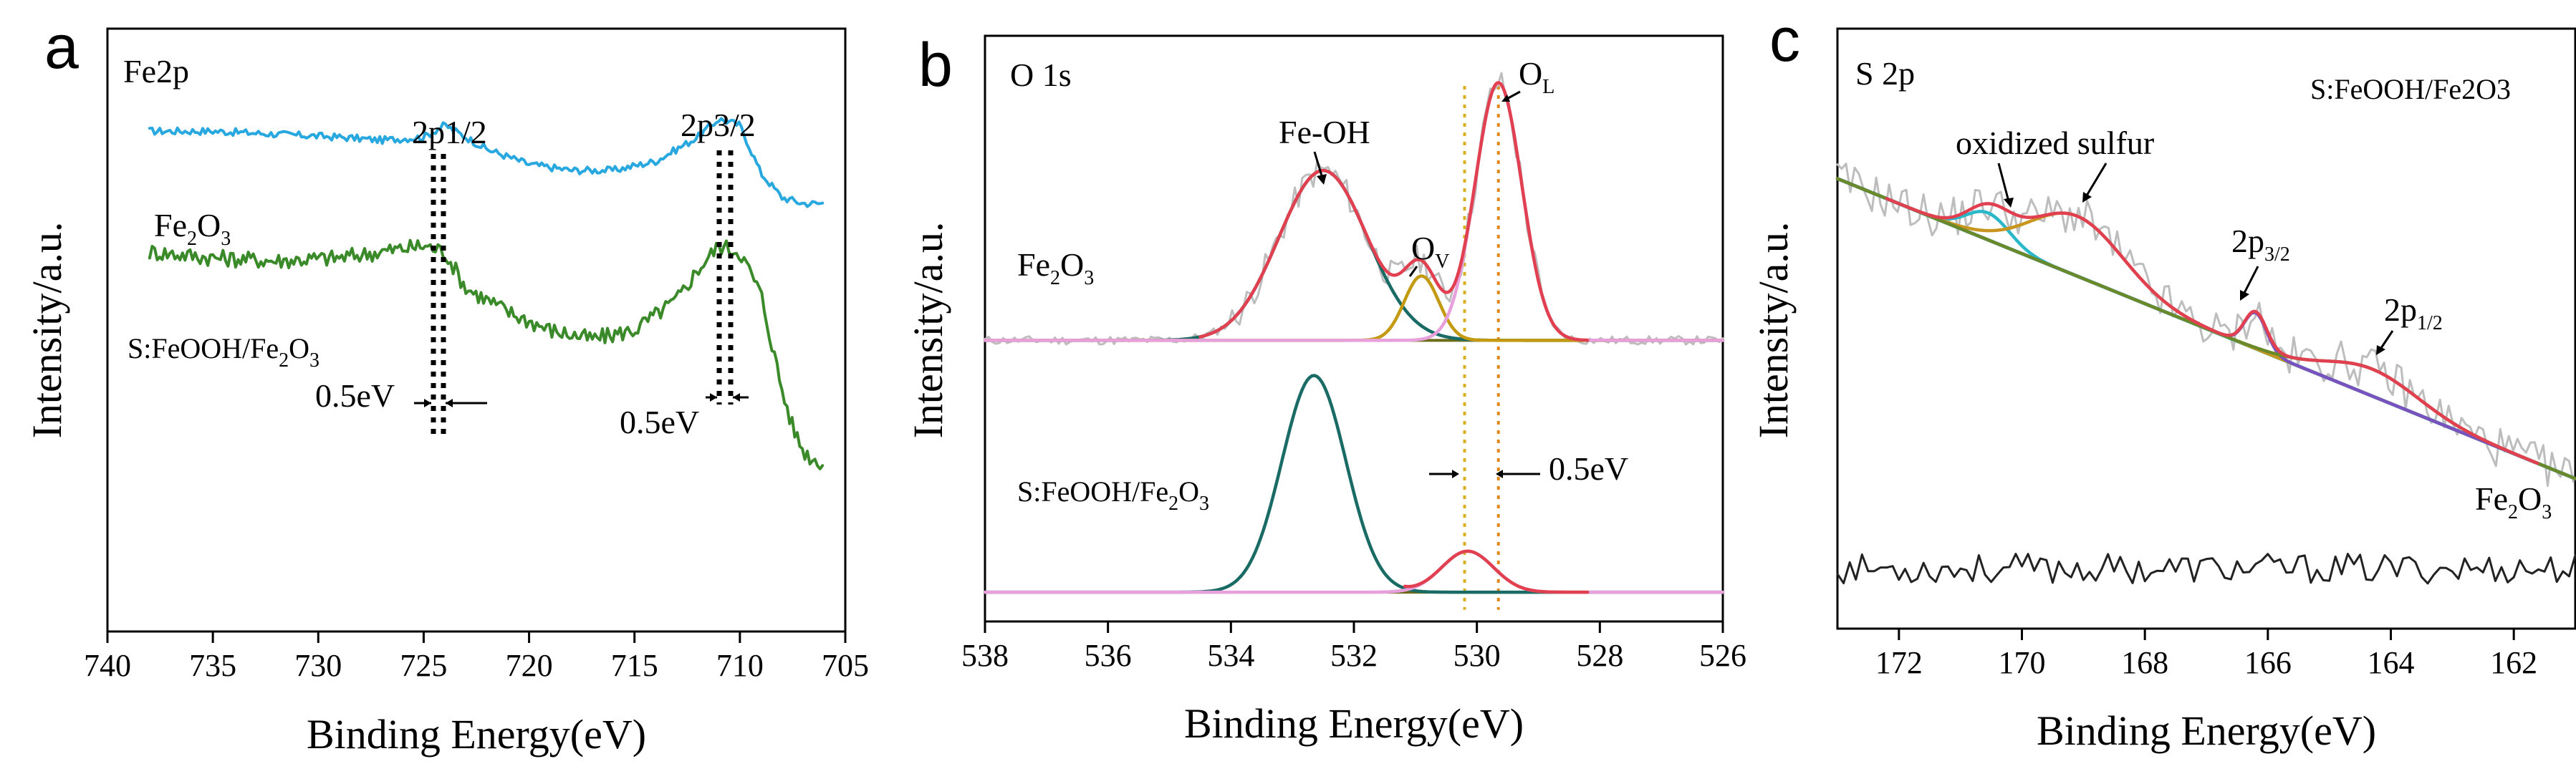 This screenshot has height=784, width=2576. Describe the element at coordinates (1785, 40) in the screenshot. I see `panel-label-c: c` at that location.